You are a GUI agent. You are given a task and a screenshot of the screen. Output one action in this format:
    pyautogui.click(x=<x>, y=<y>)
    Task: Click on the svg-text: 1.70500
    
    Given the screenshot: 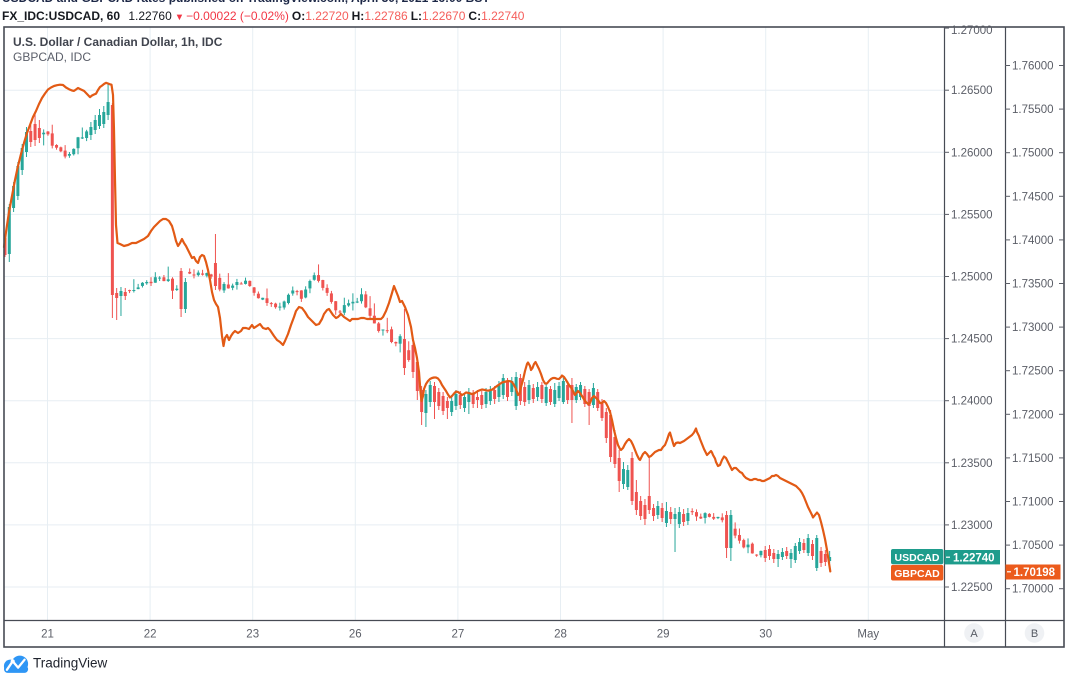 What is the action you would take?
    pyautogui.click(x=1033, y=546)
    